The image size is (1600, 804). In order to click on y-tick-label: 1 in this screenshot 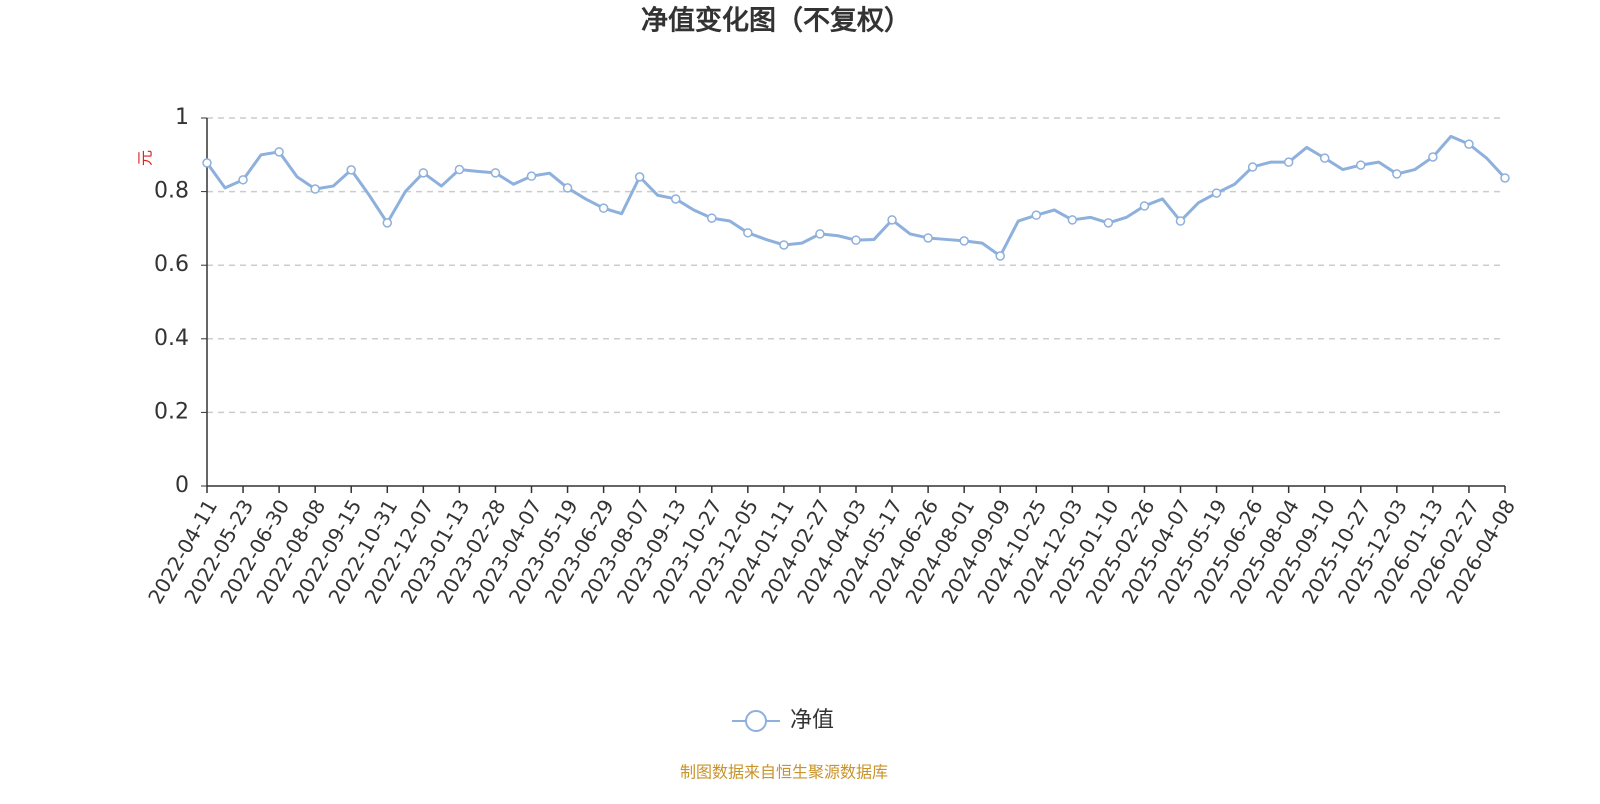, I will do `click(182, 117)`.